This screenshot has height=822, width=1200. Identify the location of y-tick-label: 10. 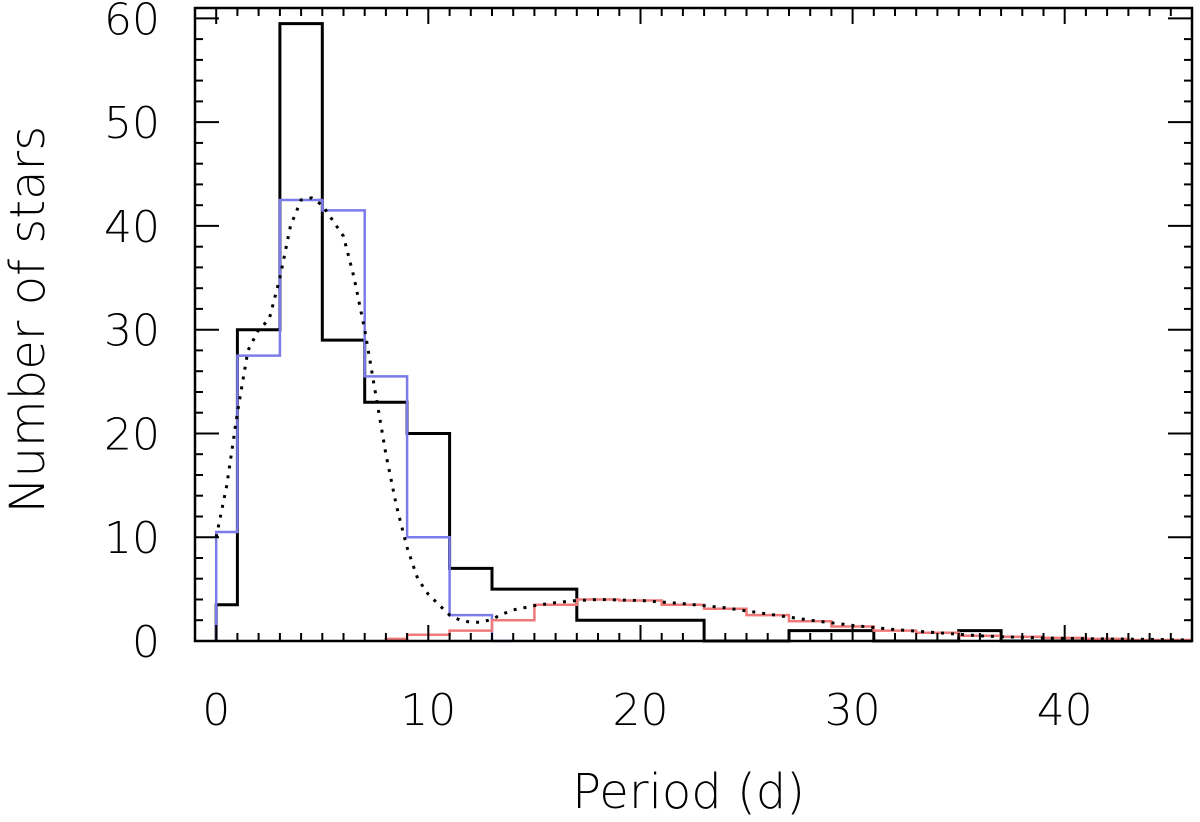
(132, 538).